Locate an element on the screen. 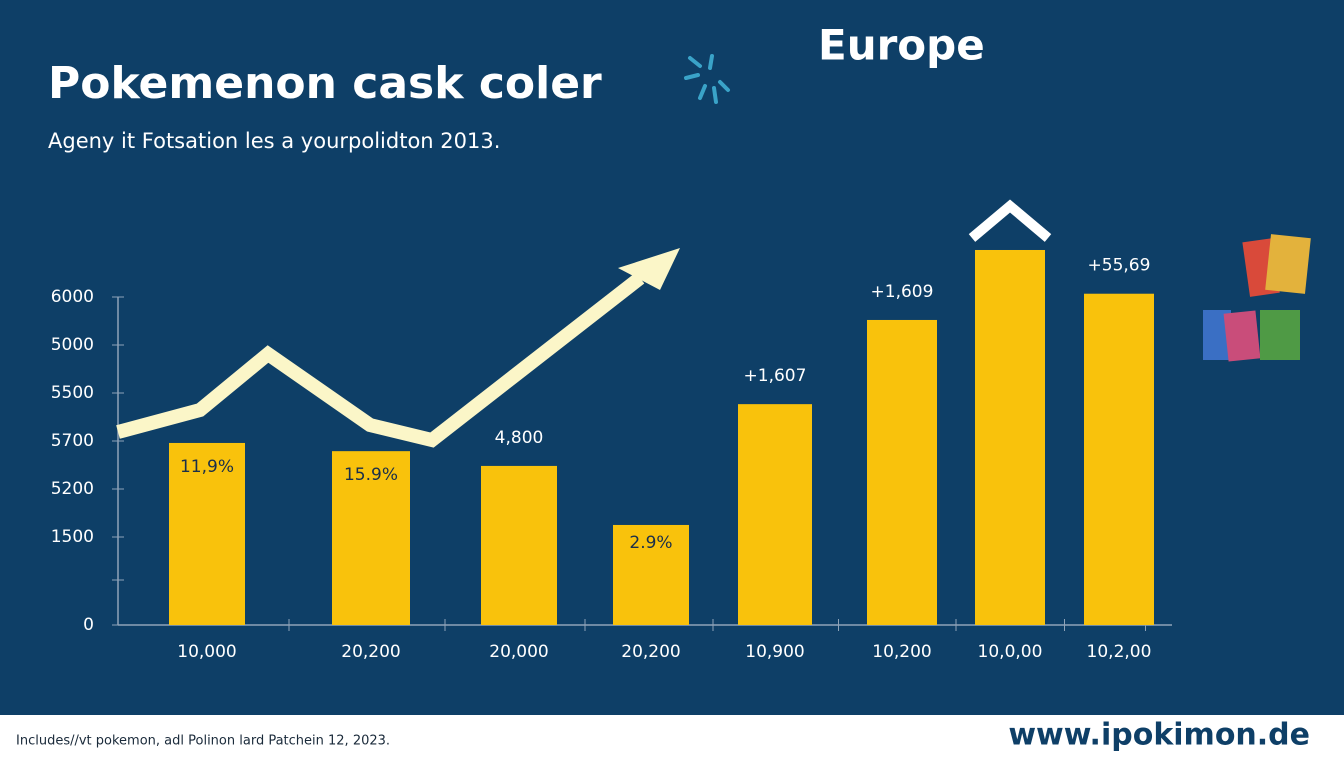 The height and width of the screenshot is (768, 1344). chart-title: Pokemenon cask coler is located at coordinates (325, 83).